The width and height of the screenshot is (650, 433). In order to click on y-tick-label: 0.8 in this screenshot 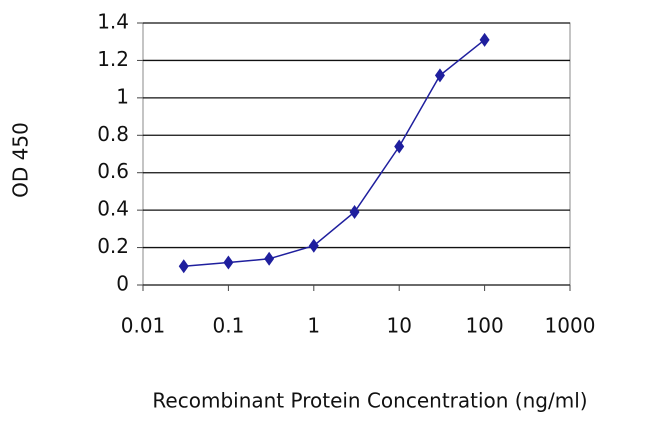, I will do `click(113, 134)`.